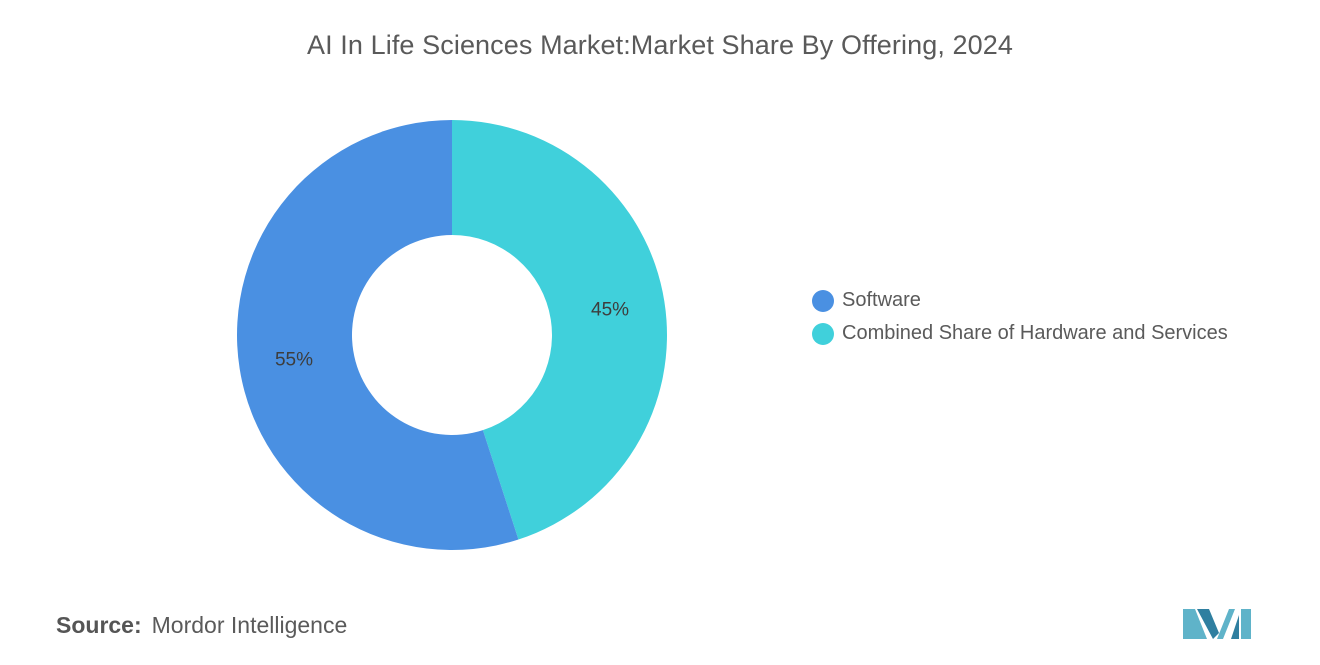 This screenshot has width=1320, height=665. What do you see at coordinates (1020, 300) in the screenshot?
I see `legend-item: Software` at bounding box center [1020, 300].